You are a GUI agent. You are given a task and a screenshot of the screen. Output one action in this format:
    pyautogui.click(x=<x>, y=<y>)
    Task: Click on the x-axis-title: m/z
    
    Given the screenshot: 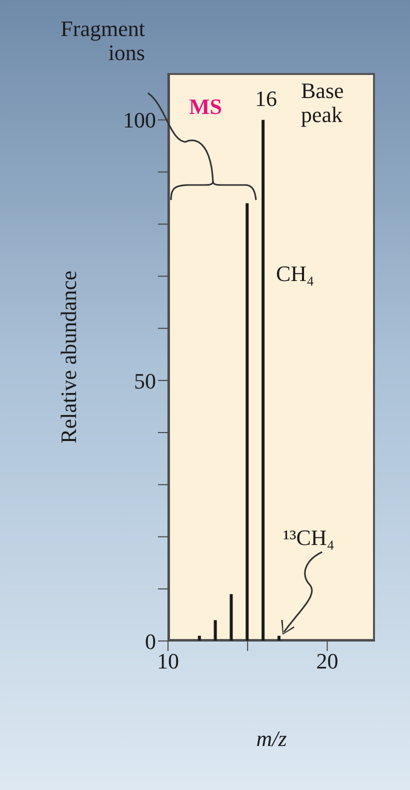 What is the action you would take?
    pyautogui.click(x=272, y=738)
    